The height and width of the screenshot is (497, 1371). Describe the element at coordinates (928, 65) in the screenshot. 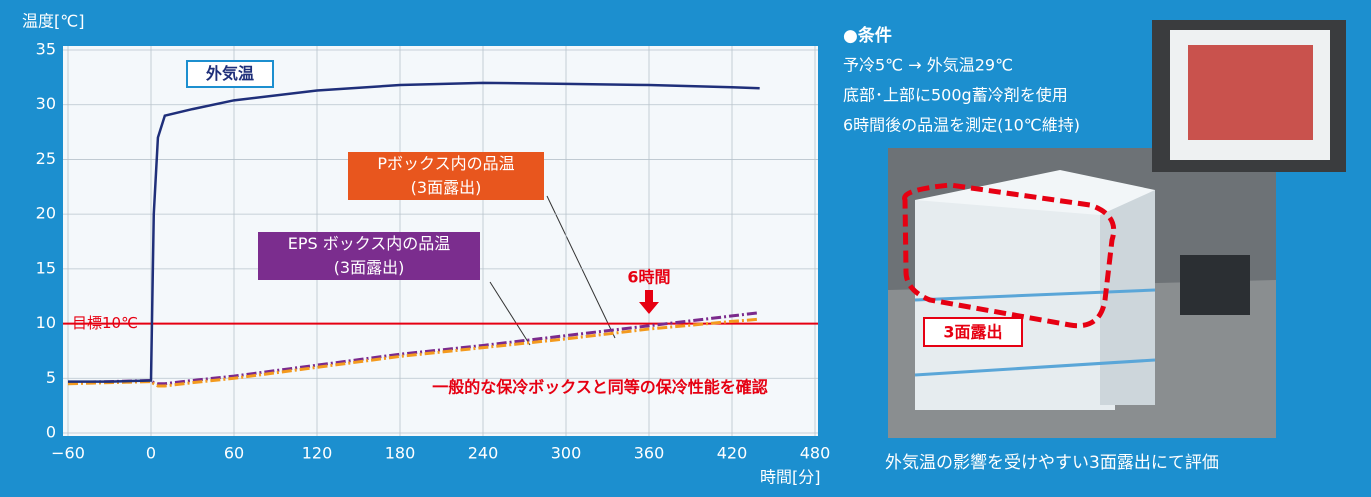

I see `condition: 予冷5℃ → 外気温29℃` at that location.